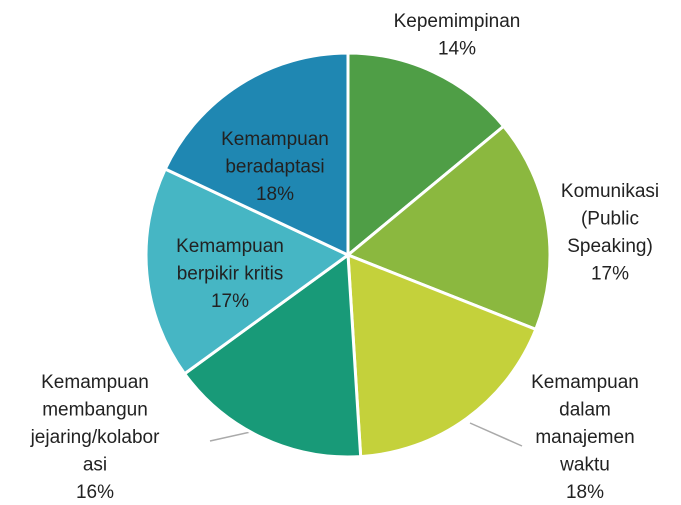  I want to click on label-line: (Public, so click(610, 219).